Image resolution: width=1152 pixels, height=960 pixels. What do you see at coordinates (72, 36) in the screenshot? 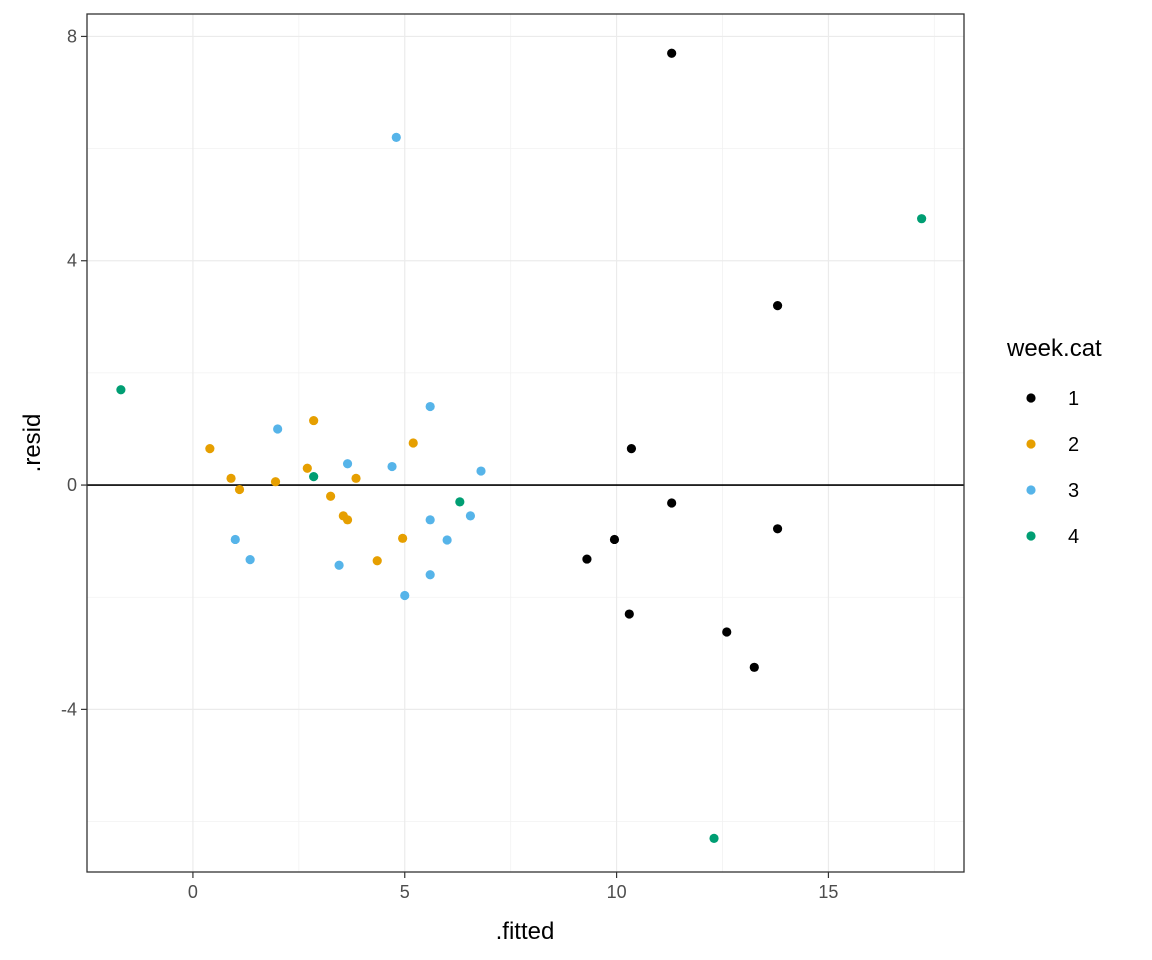
I see `y-tick-label: 8` at bounding box center [72, 36].